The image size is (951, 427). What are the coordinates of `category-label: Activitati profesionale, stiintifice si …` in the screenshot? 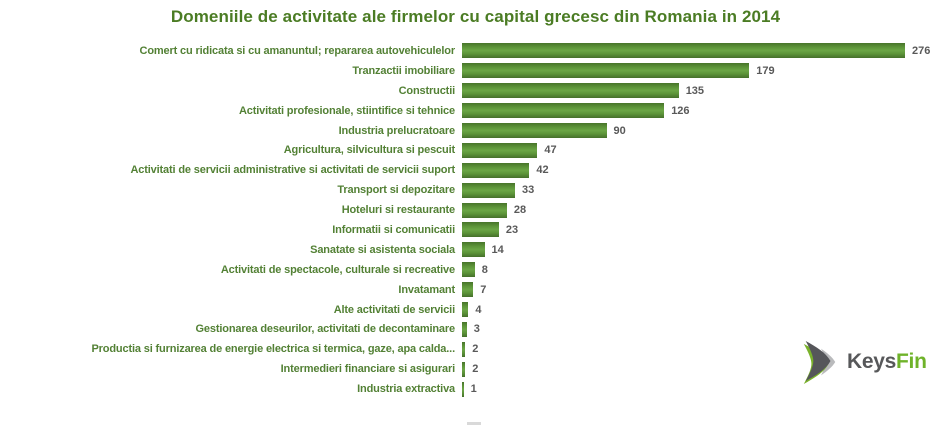 It's located at (346, 110).